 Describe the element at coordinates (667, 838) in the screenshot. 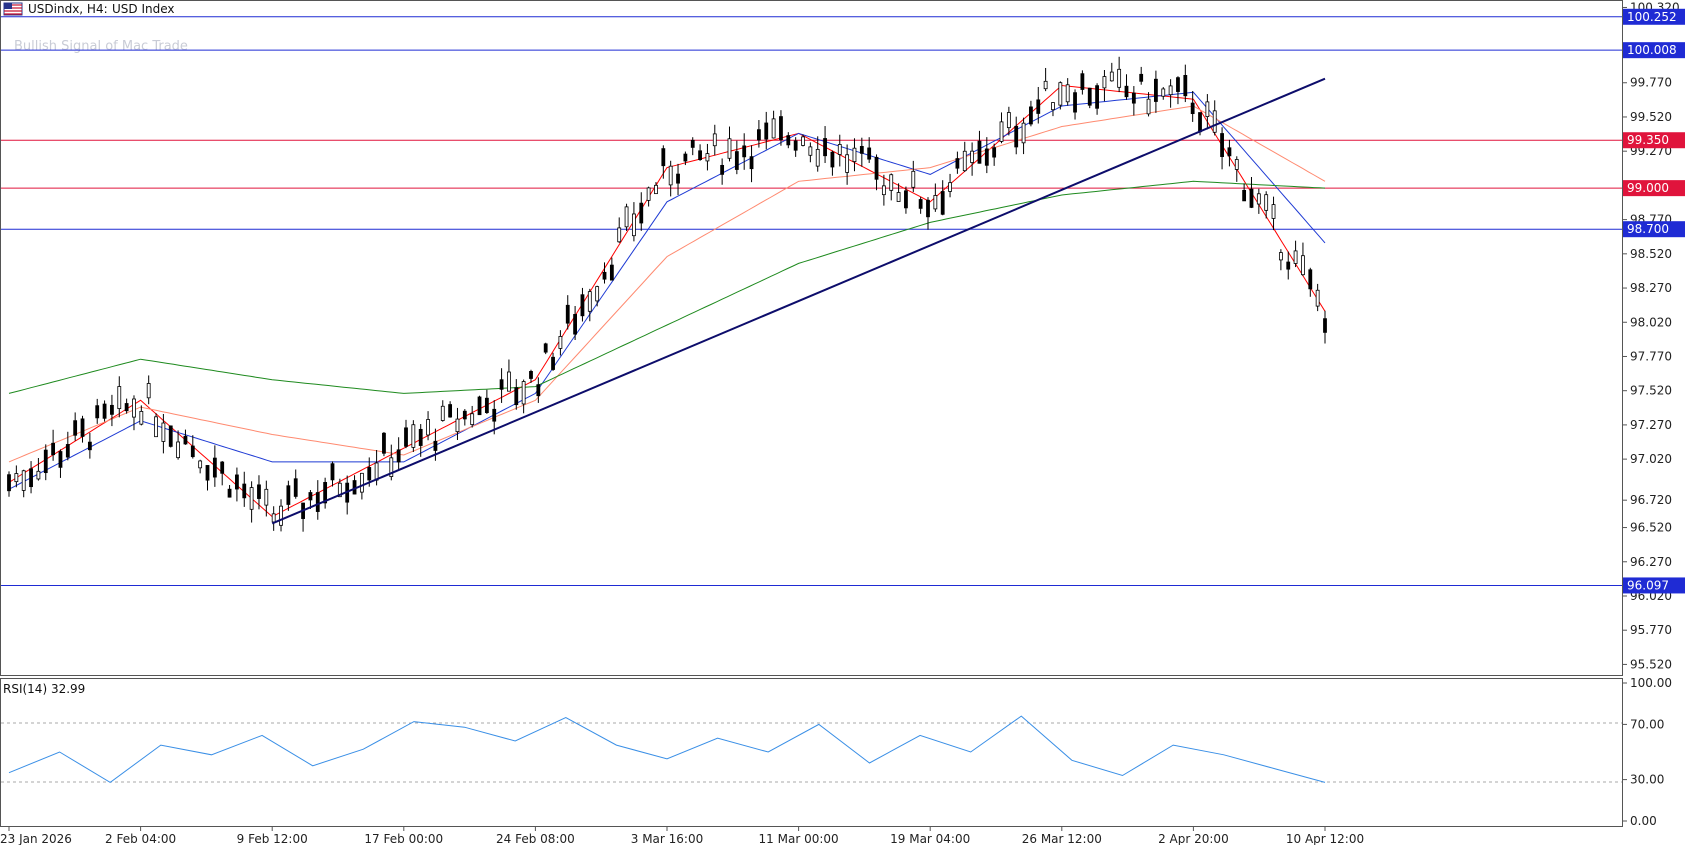

I see `time-tick-label: 3 Mar 16:00` at that location.